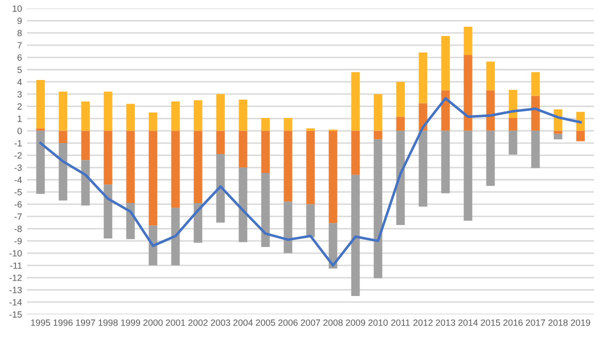 The width and height of the screenshot is (600, 338). I want to click on x-tick-label: 2002, so click(198, 322).